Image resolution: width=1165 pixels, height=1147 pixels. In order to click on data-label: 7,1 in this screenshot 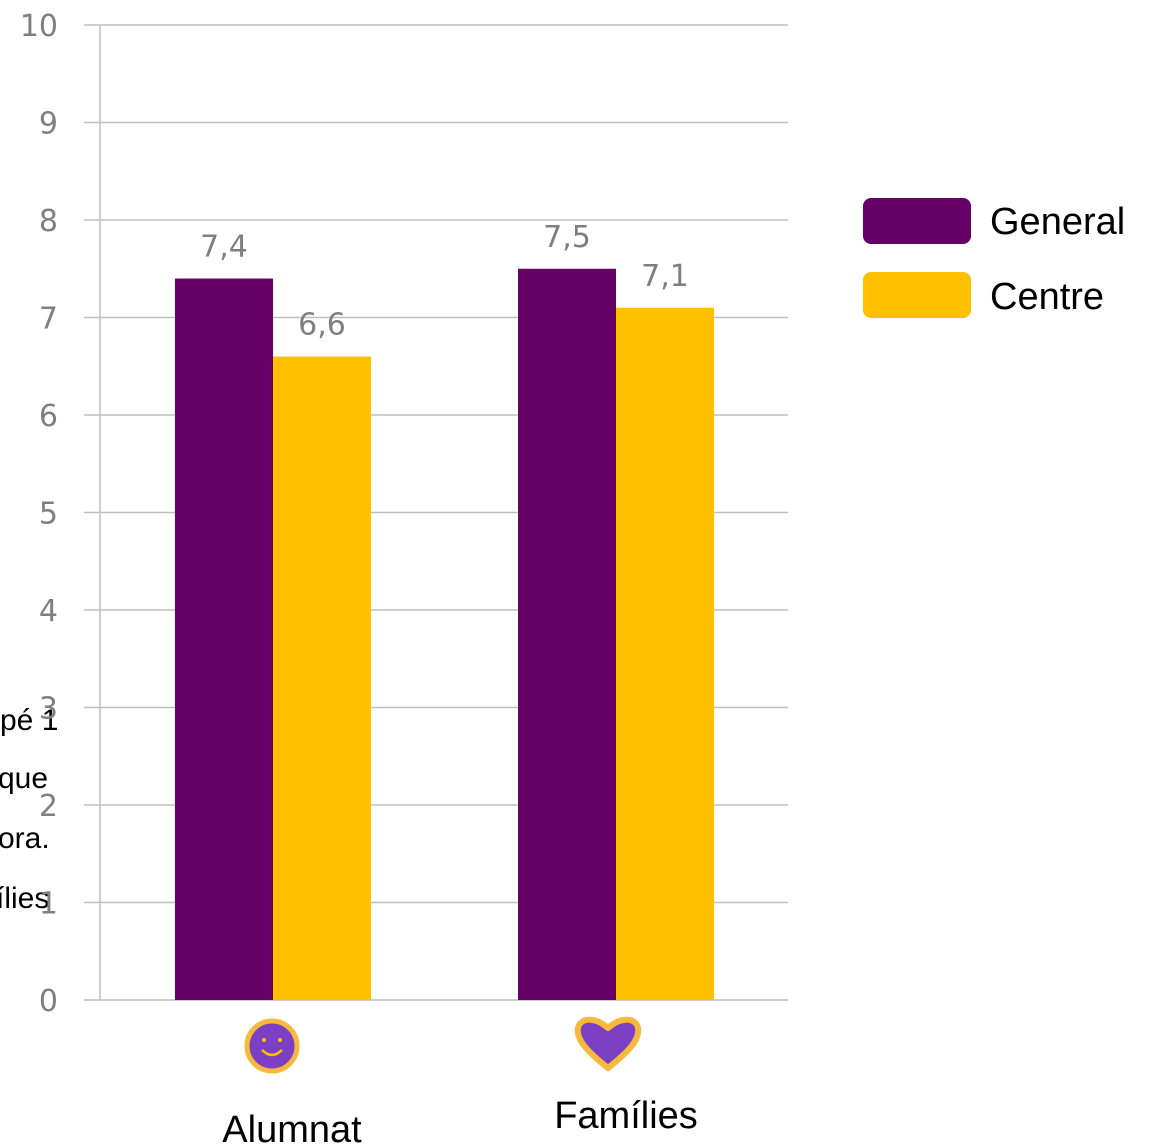, I will do `click(665, 276)`.